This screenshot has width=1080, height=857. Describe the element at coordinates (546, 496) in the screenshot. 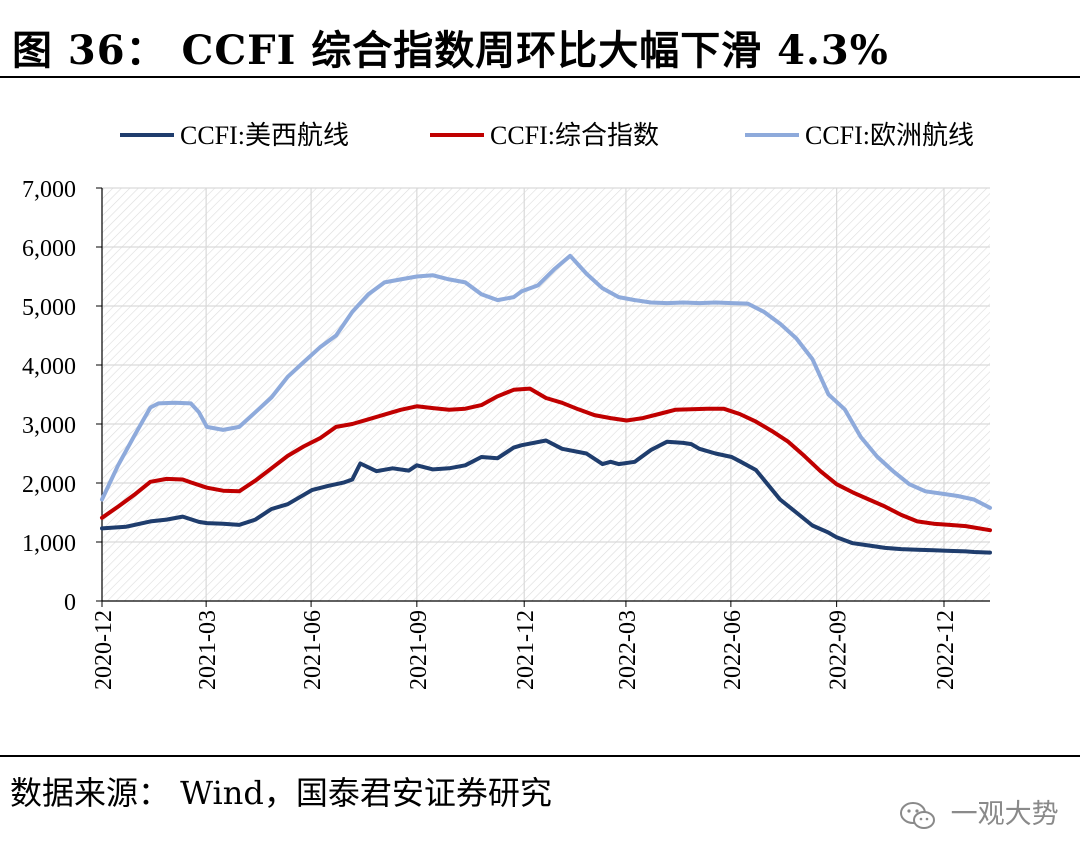

I see `series-line-us_west` at that location.